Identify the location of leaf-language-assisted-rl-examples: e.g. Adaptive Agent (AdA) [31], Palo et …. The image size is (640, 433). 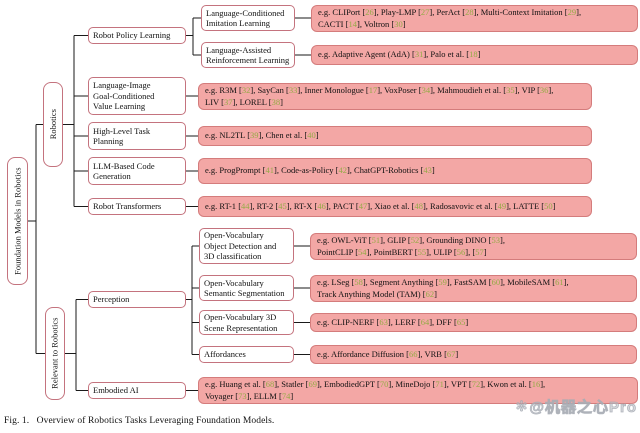
(474, 55).